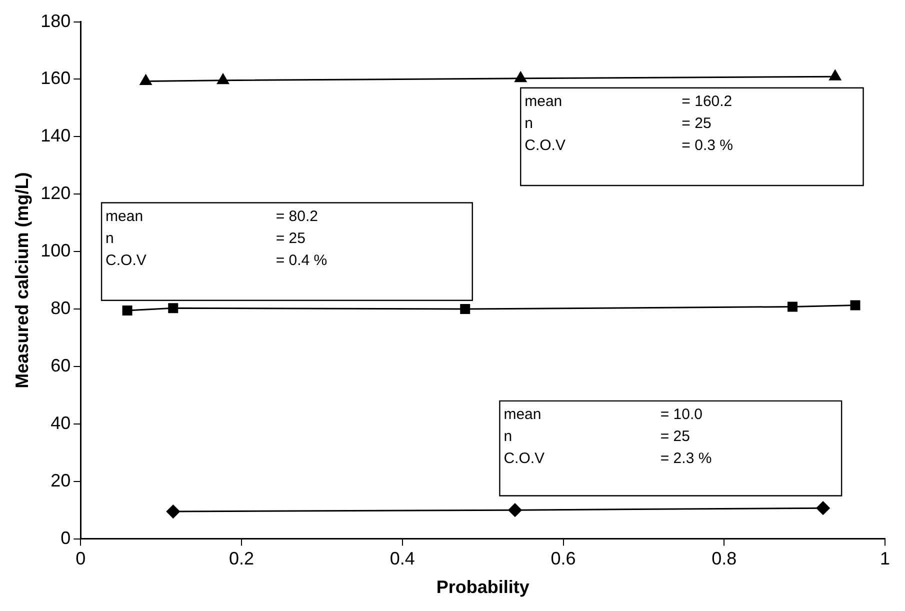 This screenshot has height=611, width=905. What do you see at coordinates (55, 193) in the screenshot?
I see `y-tick-label: 120` at bounding box center [55, 193].